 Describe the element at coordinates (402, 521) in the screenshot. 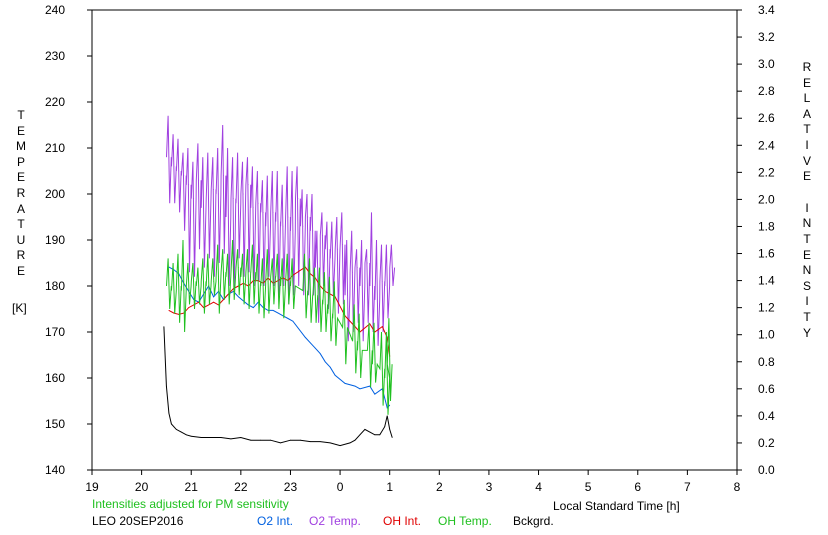

I see `legend-oh-int: OH Int.` at that location.